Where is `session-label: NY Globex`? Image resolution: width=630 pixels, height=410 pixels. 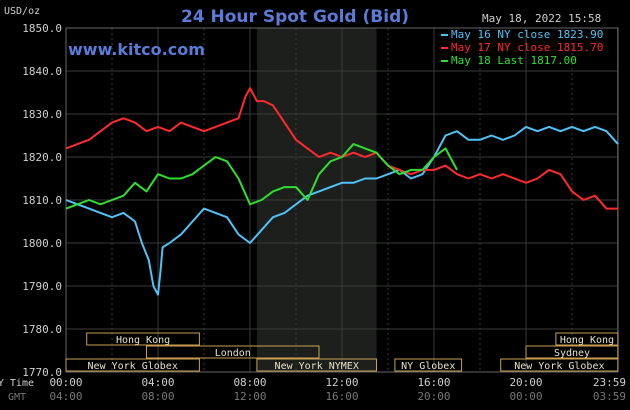
session-label: NY Globex is located at coordinates (428, 366).